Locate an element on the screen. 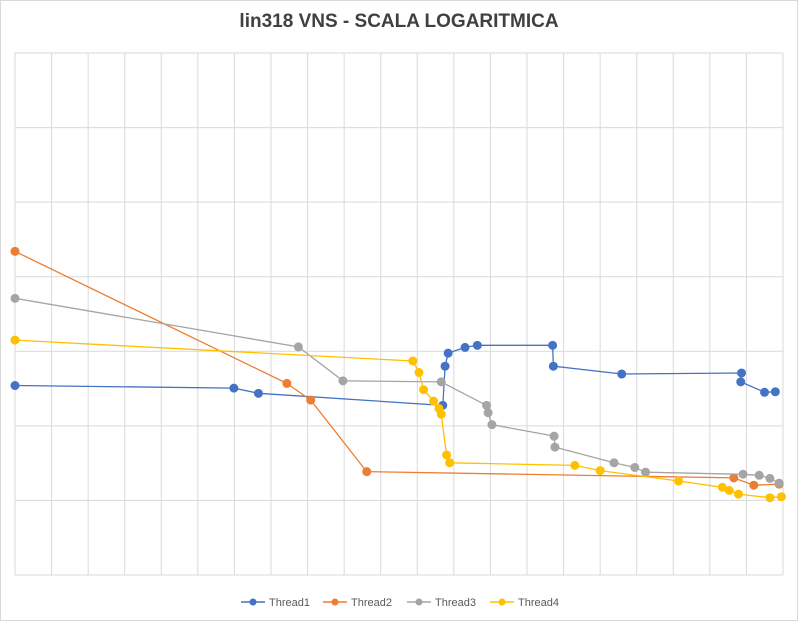 This screenshot has width=798, height=621. legend-label: Thread1 is located at coordinates (289, 603).